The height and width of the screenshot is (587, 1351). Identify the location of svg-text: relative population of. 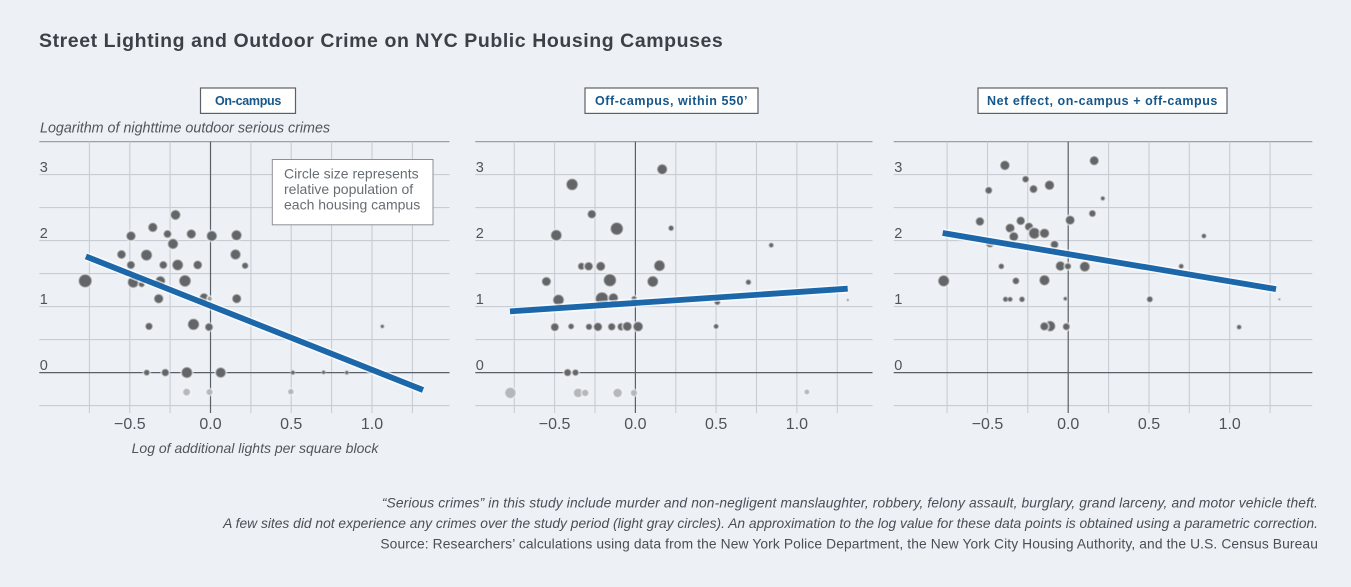
(348, 189).